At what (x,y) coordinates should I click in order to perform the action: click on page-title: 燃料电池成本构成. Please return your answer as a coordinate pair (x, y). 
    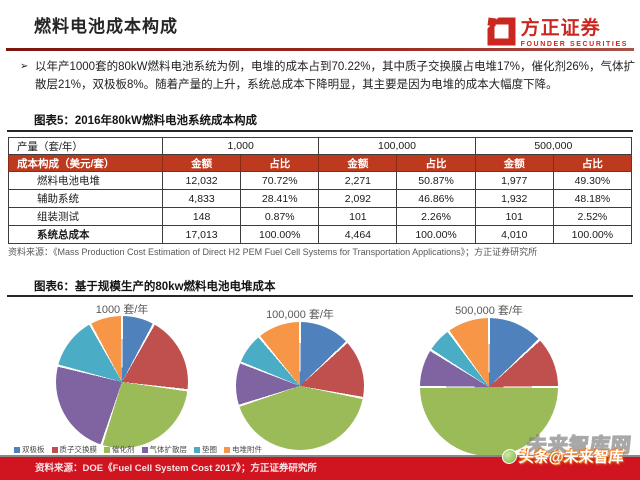
    Looking at the image, I should click on (106, 26).